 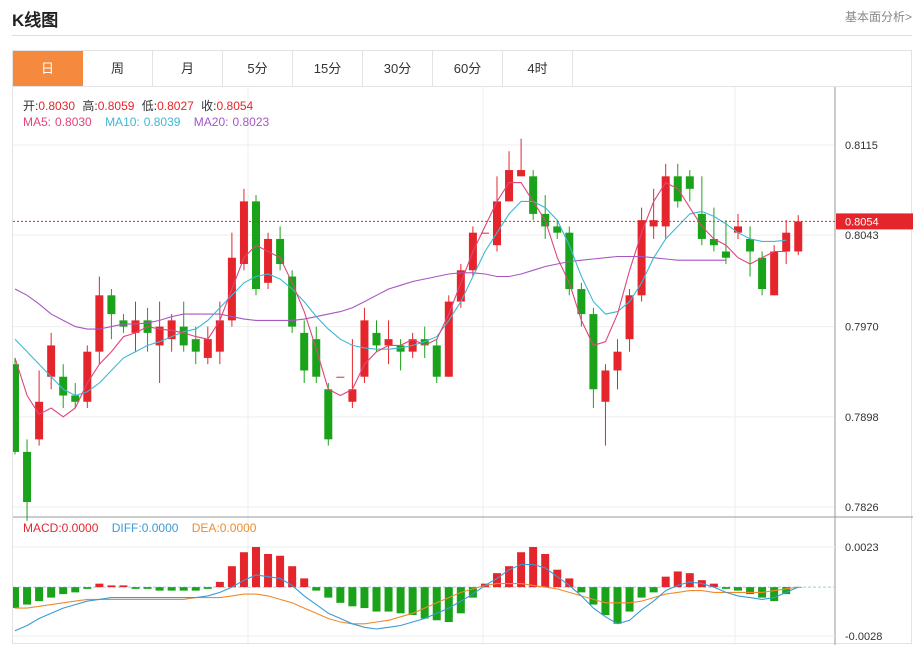 I want to click on tab-15min: 15分, so click(x=328, y=68).